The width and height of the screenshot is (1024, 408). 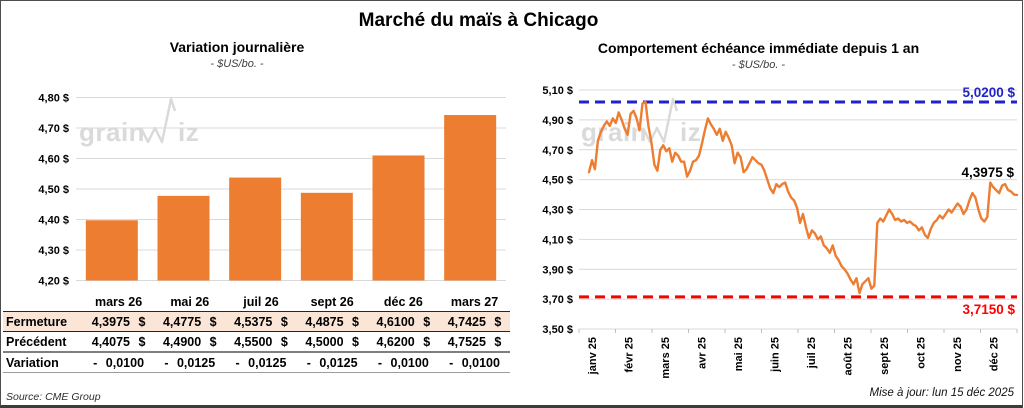 What do you see at coordinates (332, 363) in the screenshot?
I see `variation-value-sept-26: - 0,0125` at bounding box center [332, 363].